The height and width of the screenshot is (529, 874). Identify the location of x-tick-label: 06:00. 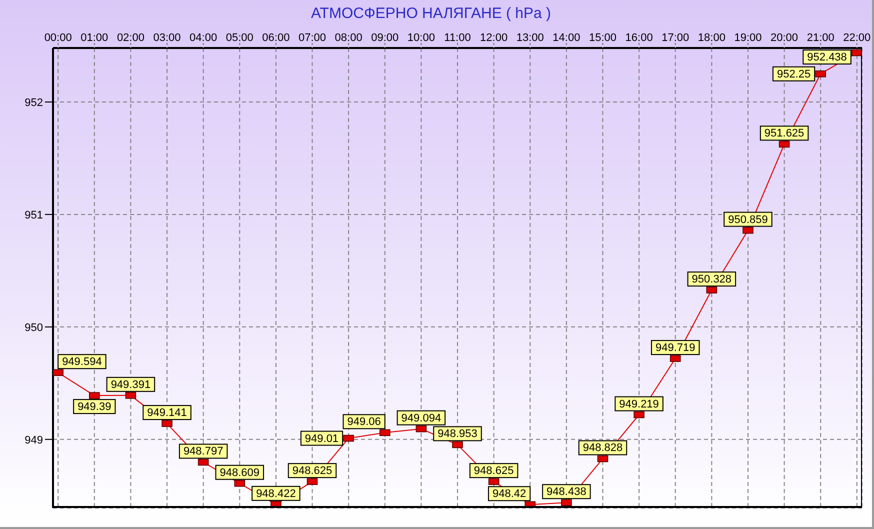
(276, 38).